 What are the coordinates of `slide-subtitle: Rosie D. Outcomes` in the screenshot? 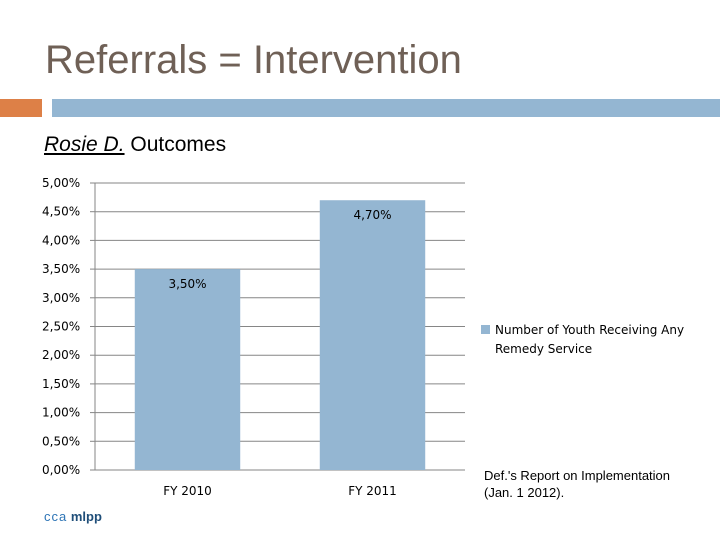 It's located at (135, 145).